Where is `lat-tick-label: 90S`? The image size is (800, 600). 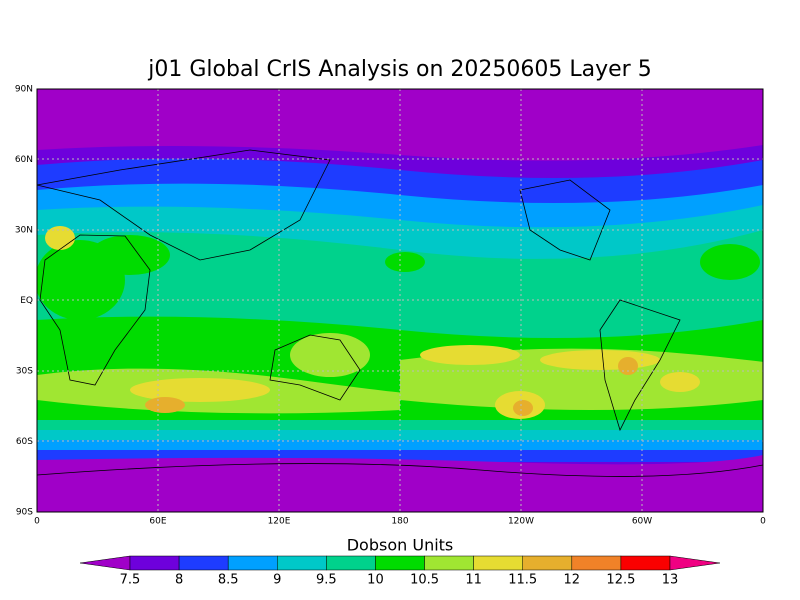 lat-tick-label: 90S is located at coordinates (24, 513).